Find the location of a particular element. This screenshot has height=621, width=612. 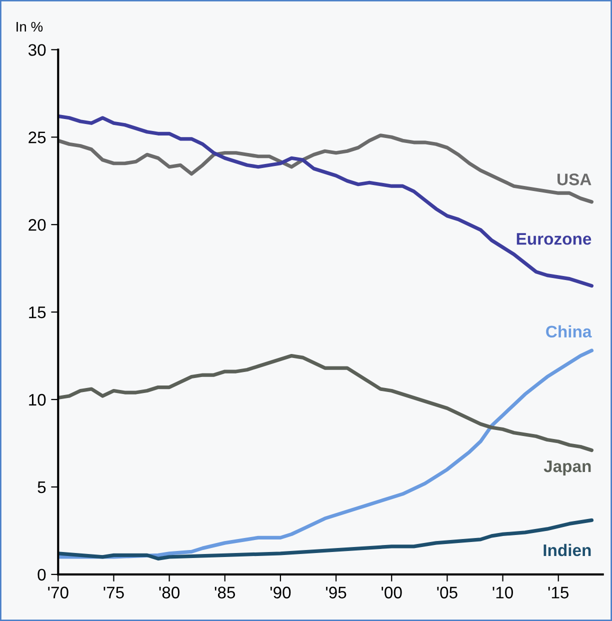

y-tick-label: 10 is located at coordinates (37, 400).